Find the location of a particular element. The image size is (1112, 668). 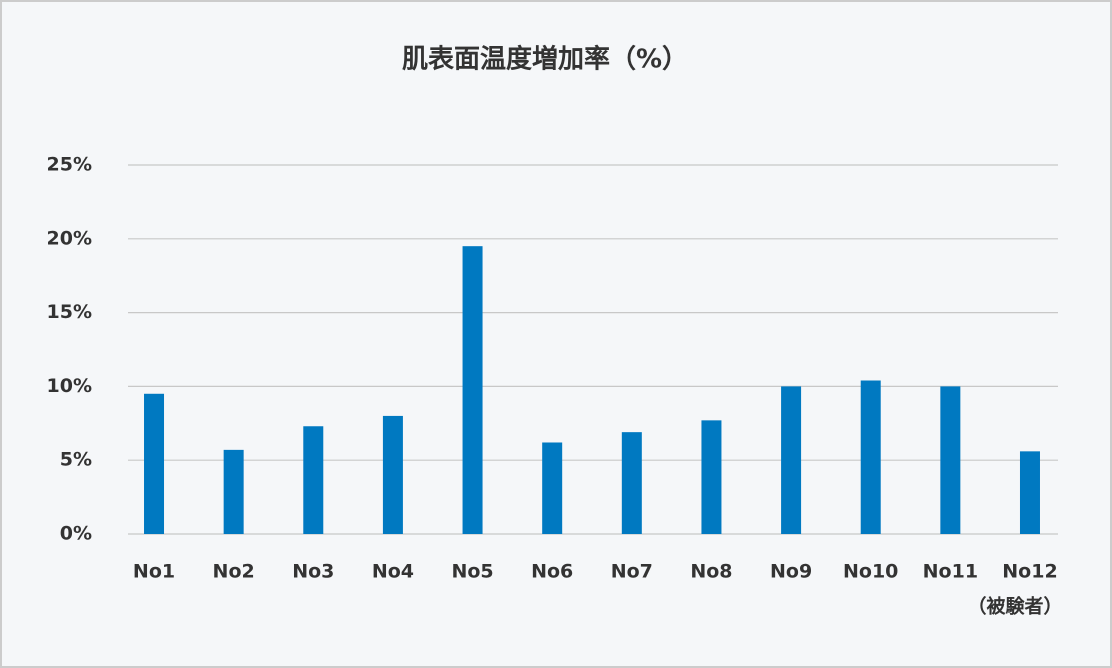

x-tick-label: No2 is located at coordinates (234, 572).